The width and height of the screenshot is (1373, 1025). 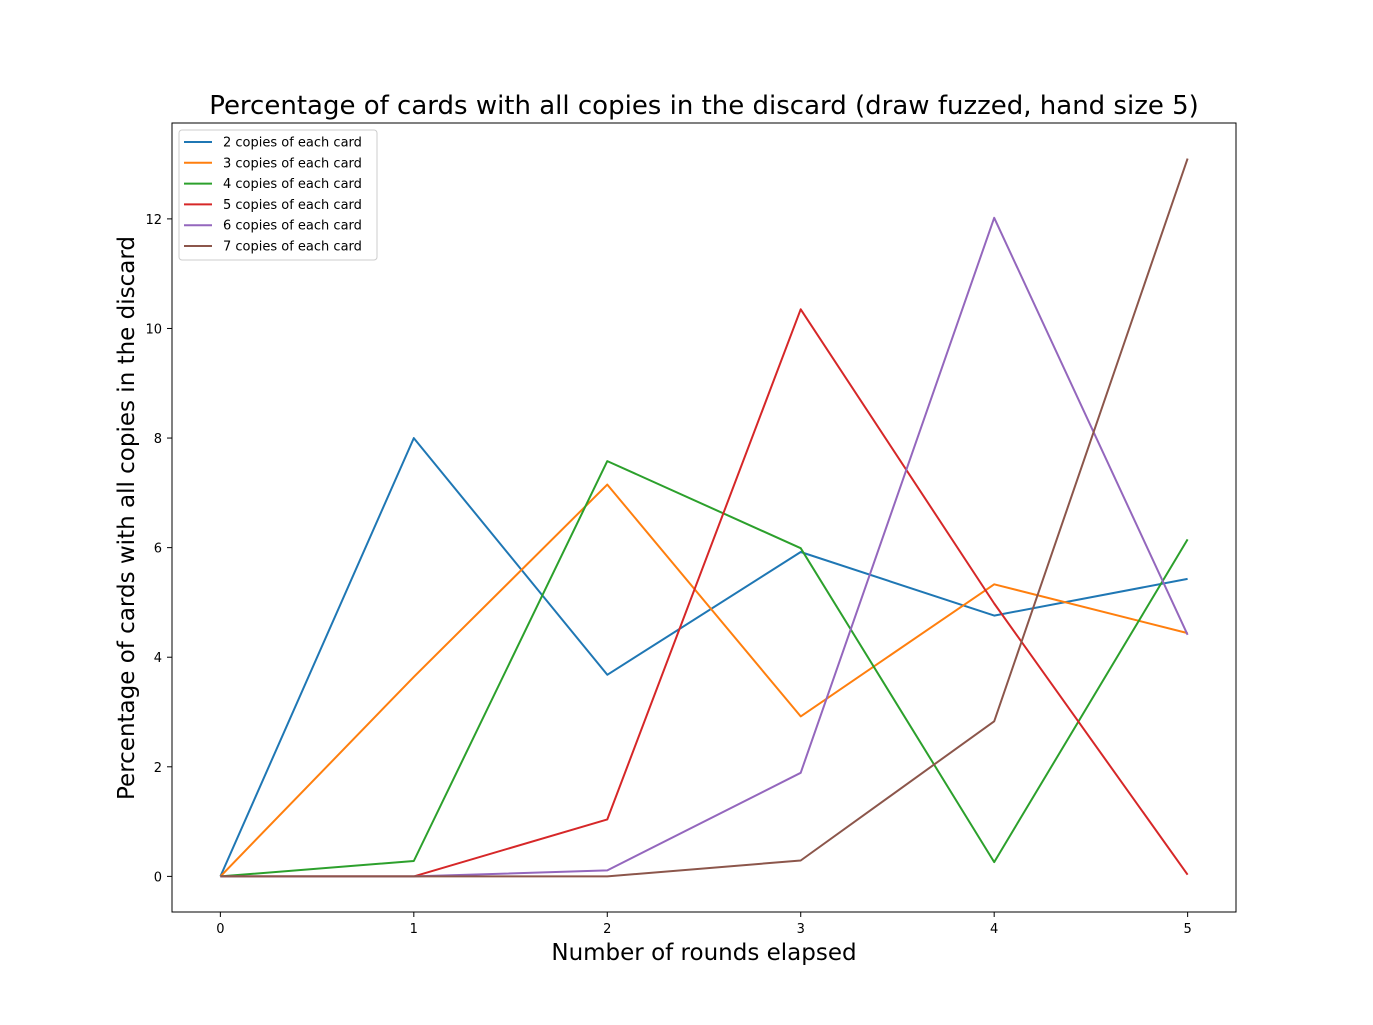 I want to click on y-tick-label: 2, so click(x=158, y=768).